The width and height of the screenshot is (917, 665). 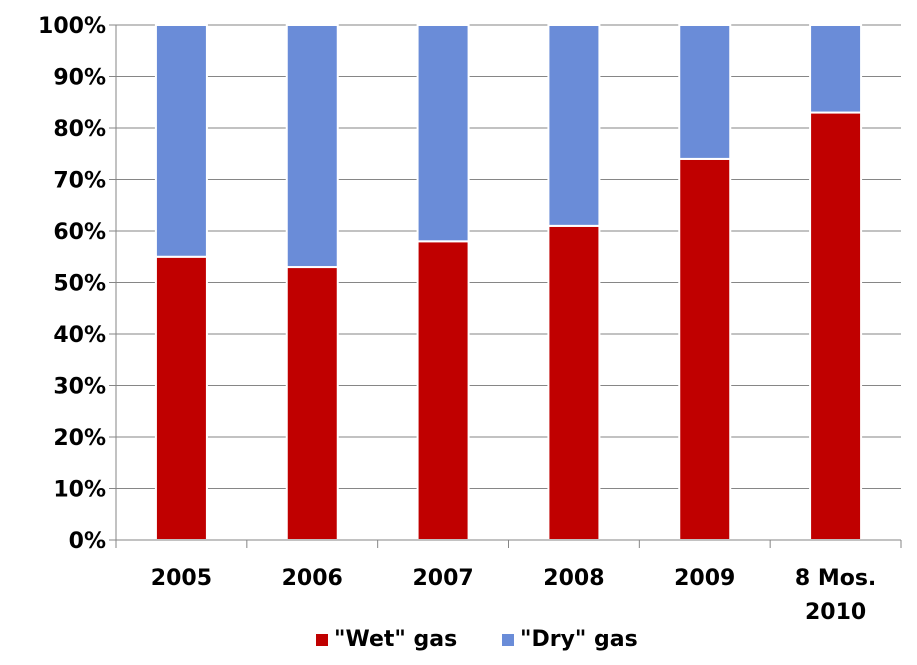 I want to click on y-tick-labels: 0% 10% 20% 30% 40% 50% 60% 70% 80% 90% 100%, so click(x=72, y=284).